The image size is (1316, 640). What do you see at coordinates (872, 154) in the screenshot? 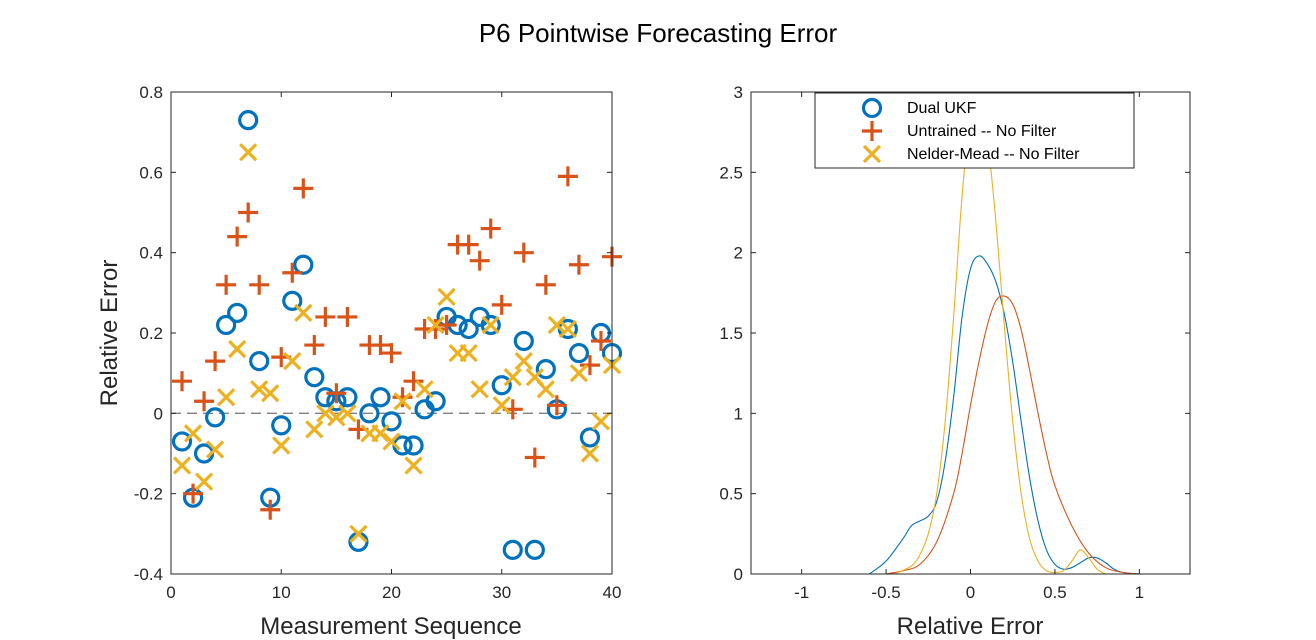
I see `legend-marker-nelder-mead-no-filter` at bounding box center [872, 154].